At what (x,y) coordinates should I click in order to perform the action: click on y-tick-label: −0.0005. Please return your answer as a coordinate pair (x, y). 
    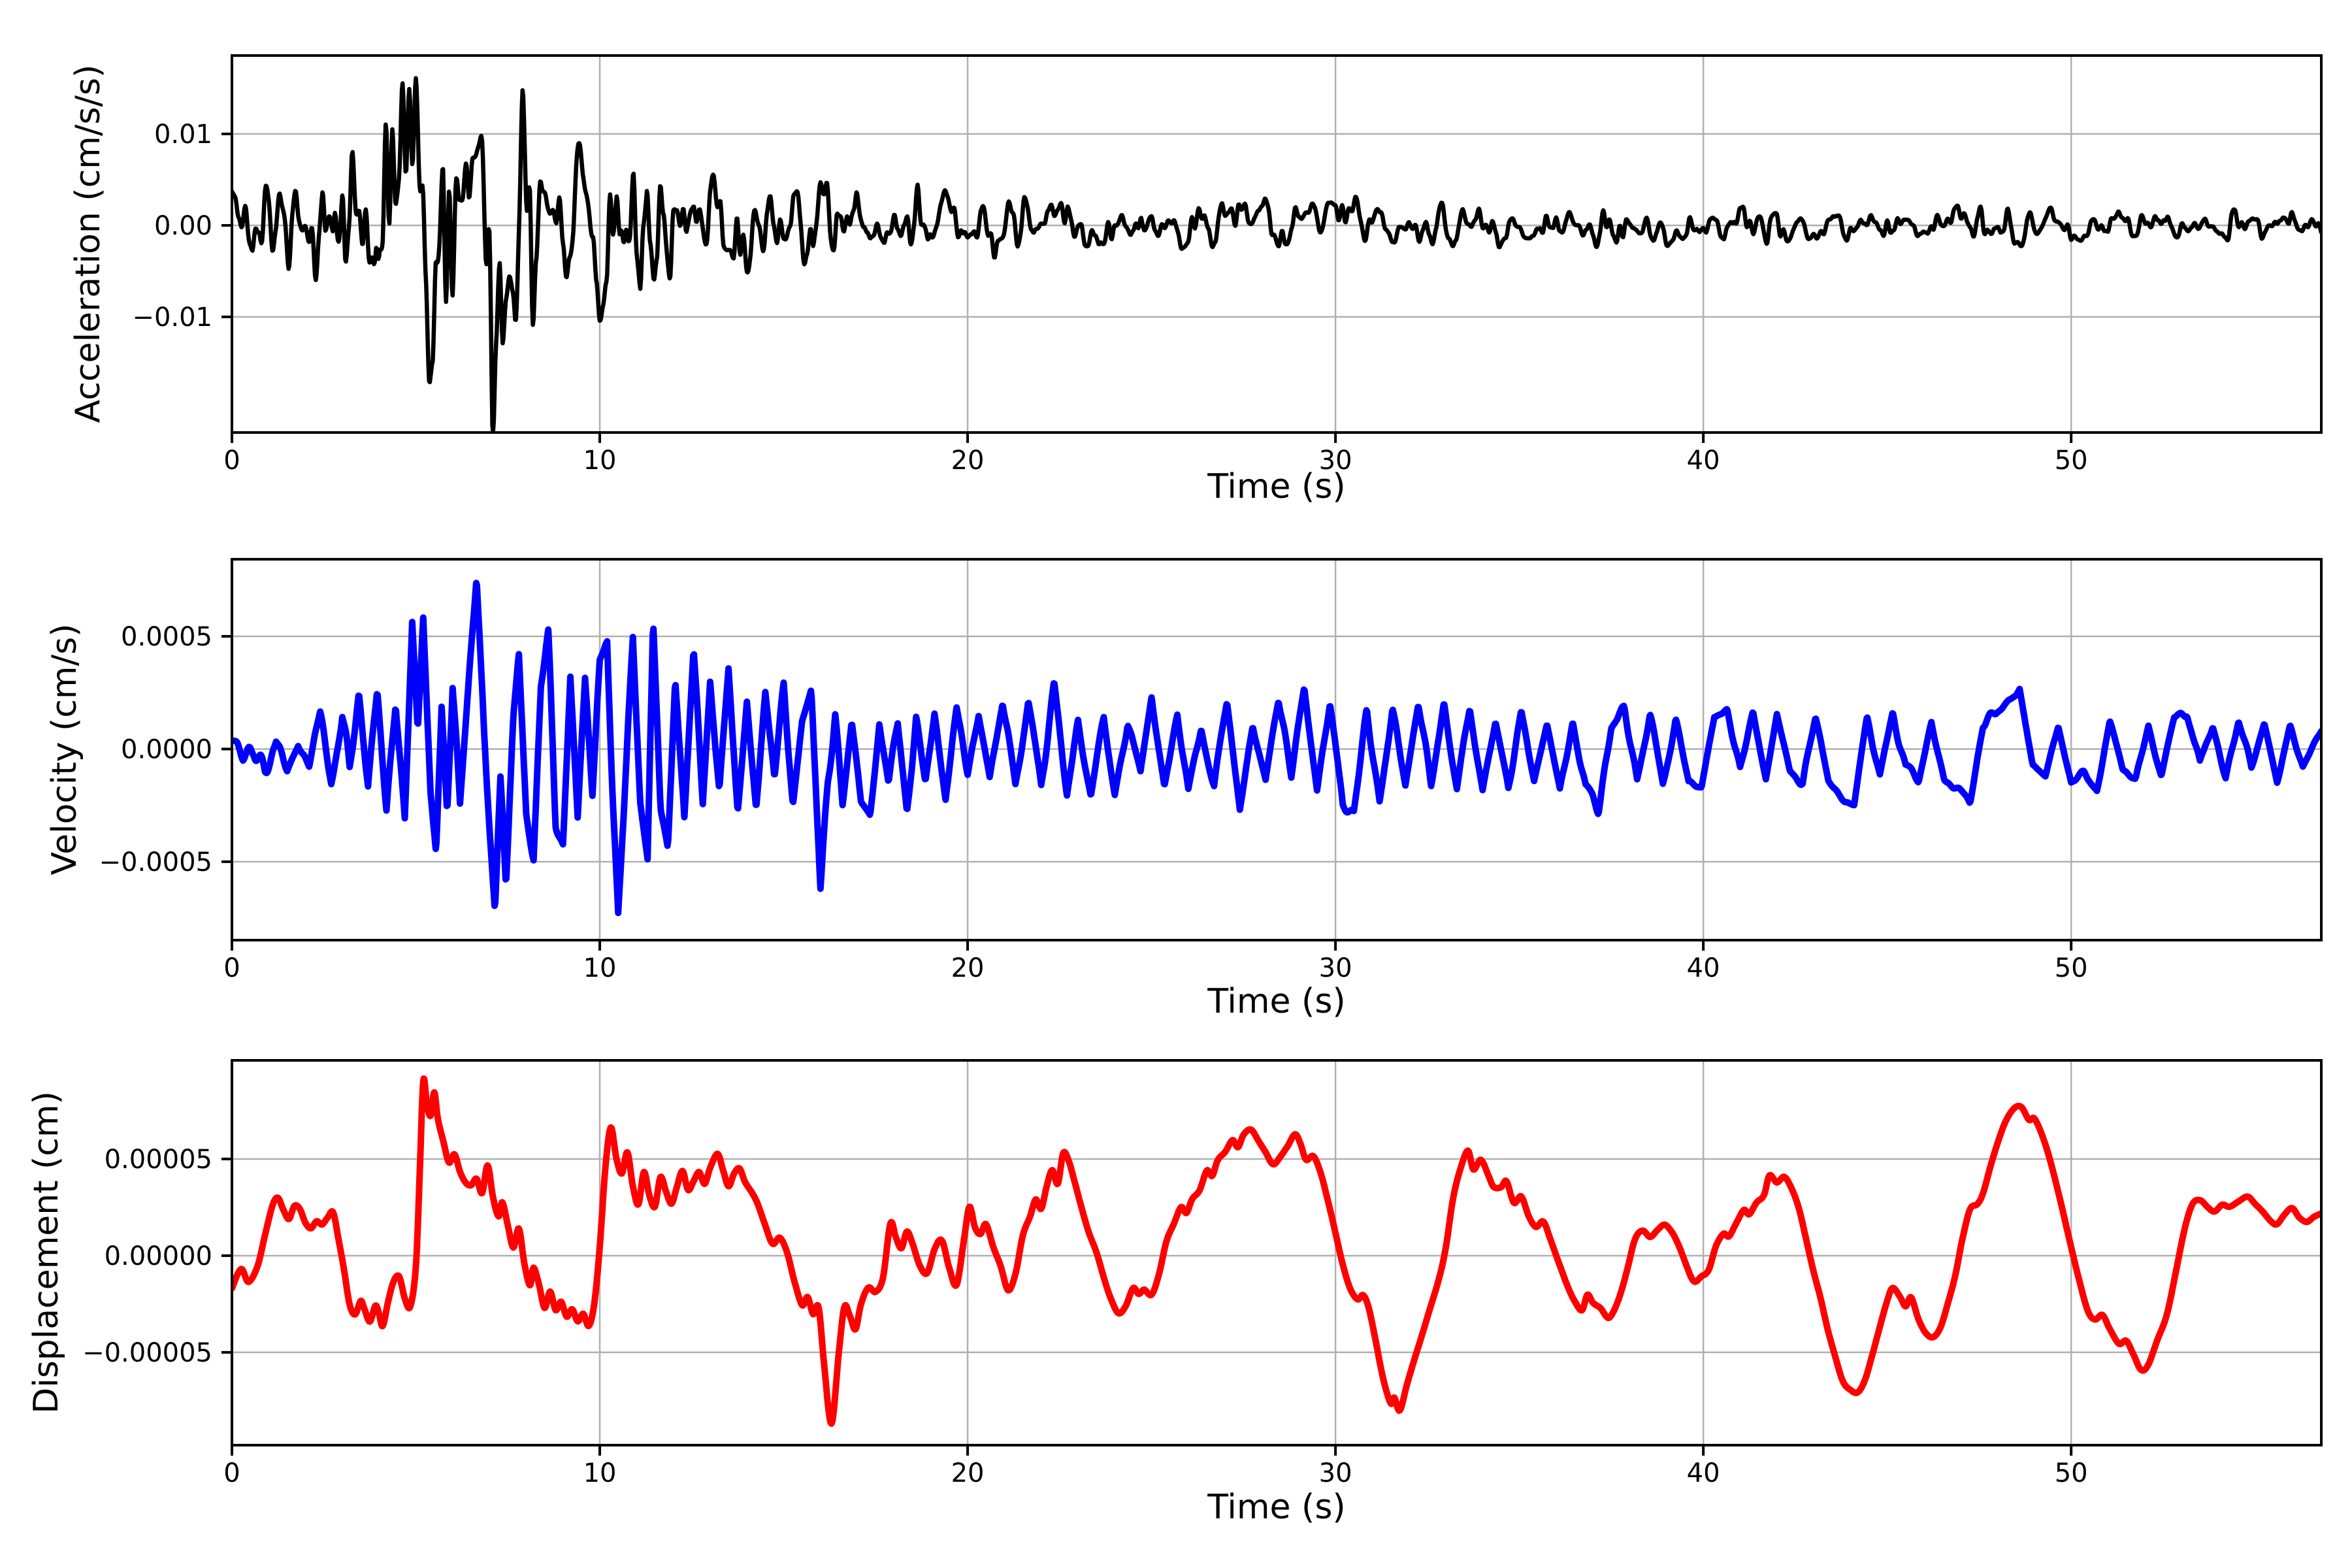
    Looking at the image, I should click on (155, 862).